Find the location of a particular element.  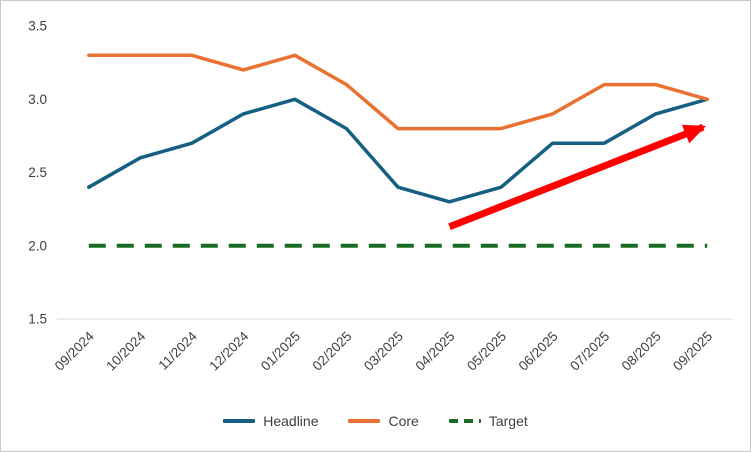

legend-item-core: Core is located at coordinates (383, 421).